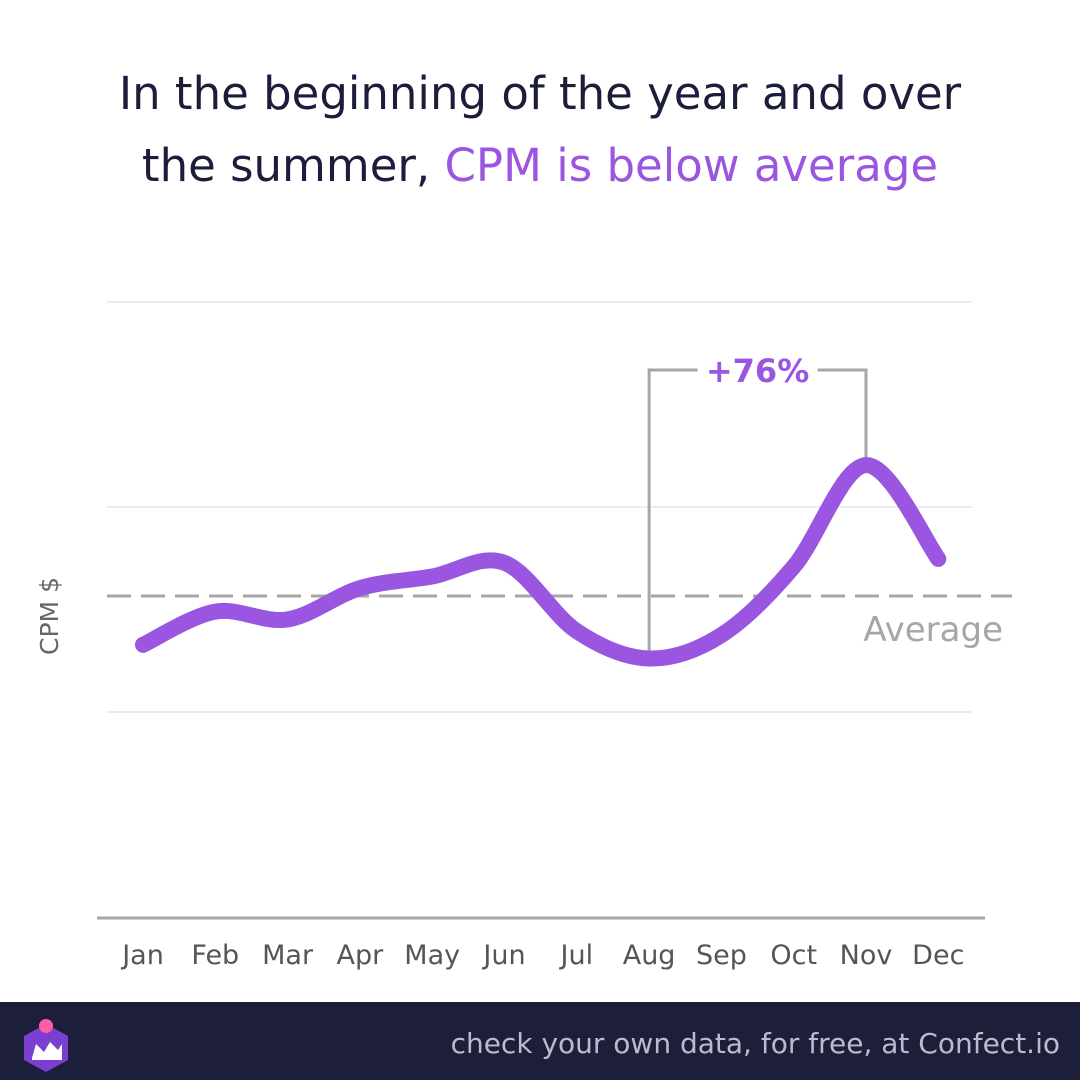 The image size is (1080, 1080). Describe the element at coordinates (649, 955) in the screenshot. I see `x-tick-label-aug: Aug` at that location.